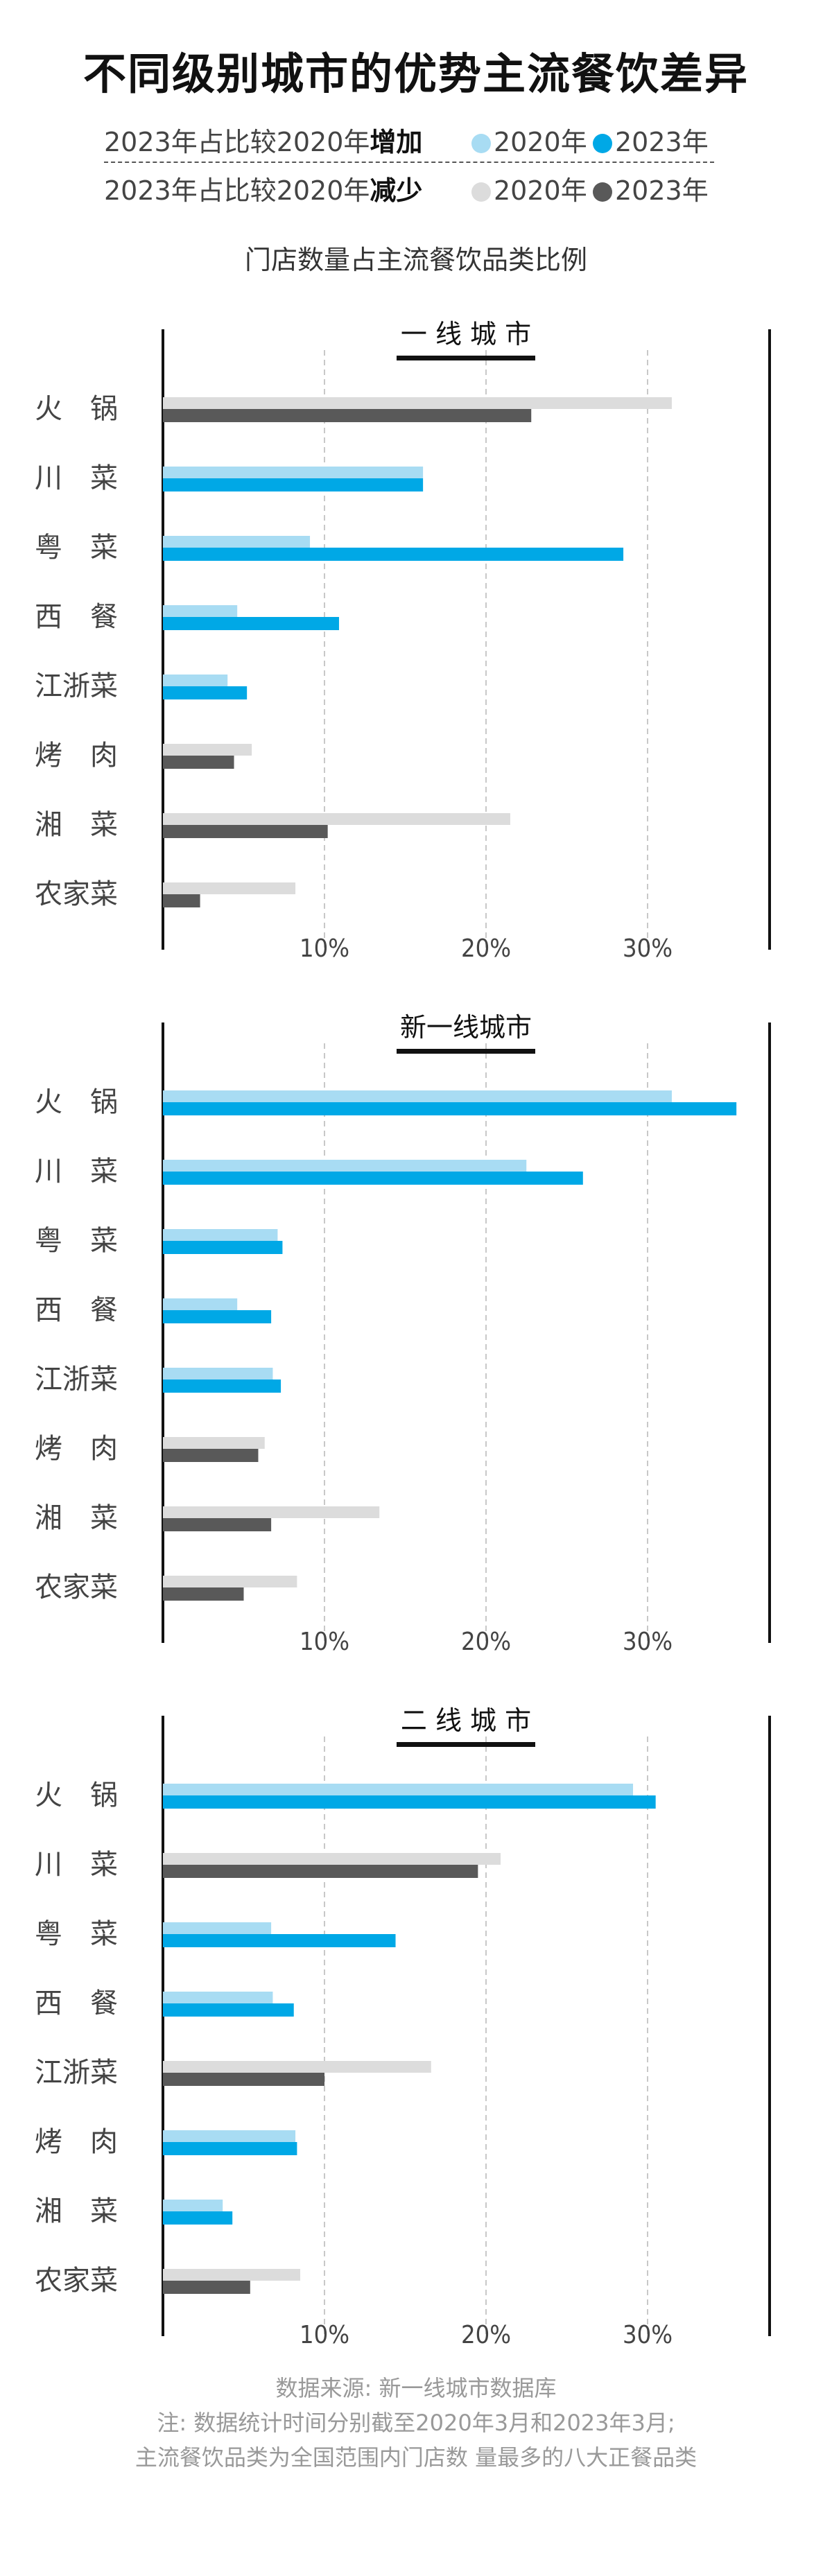  What do you see at coordinates (529, 140) in the screenshot?
I see `legend-increase-2020: 2020年` at bounding box center [529, 140].